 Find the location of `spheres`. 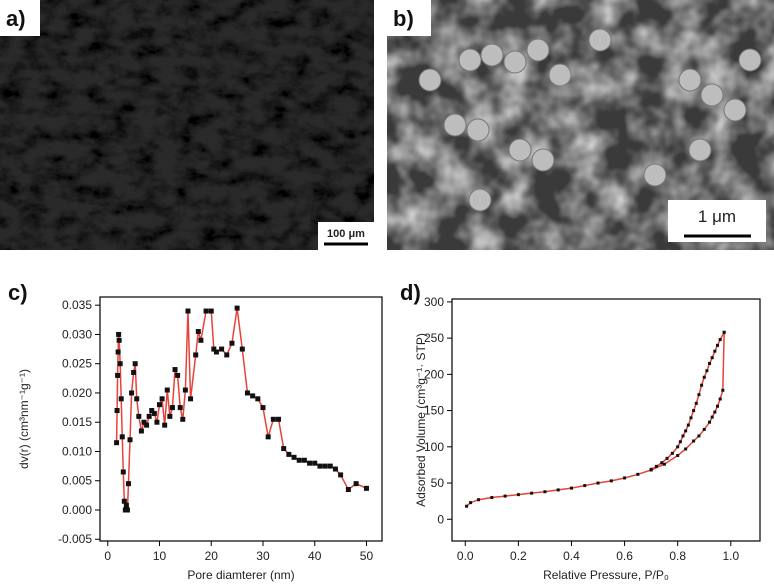

spheres is located at coordinates (590, 120).